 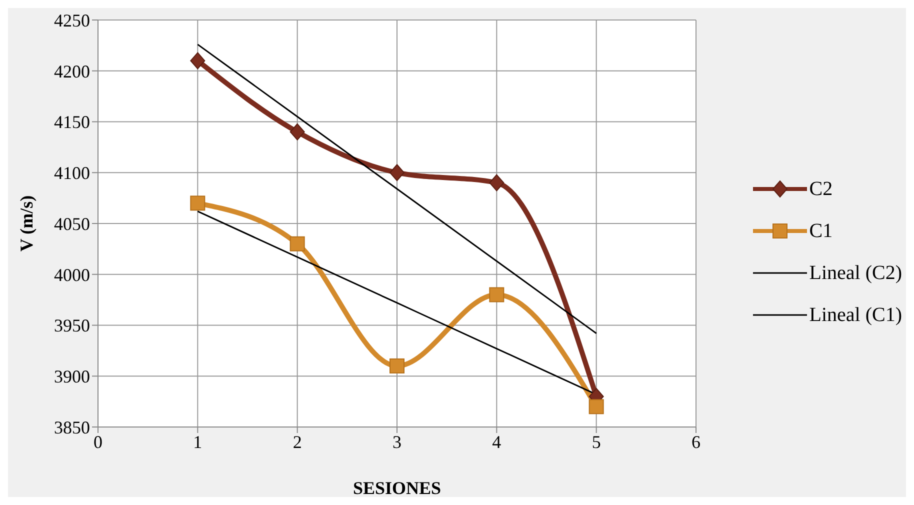 I want to click on x-tick-label: 5, so click(x=596, y=442).